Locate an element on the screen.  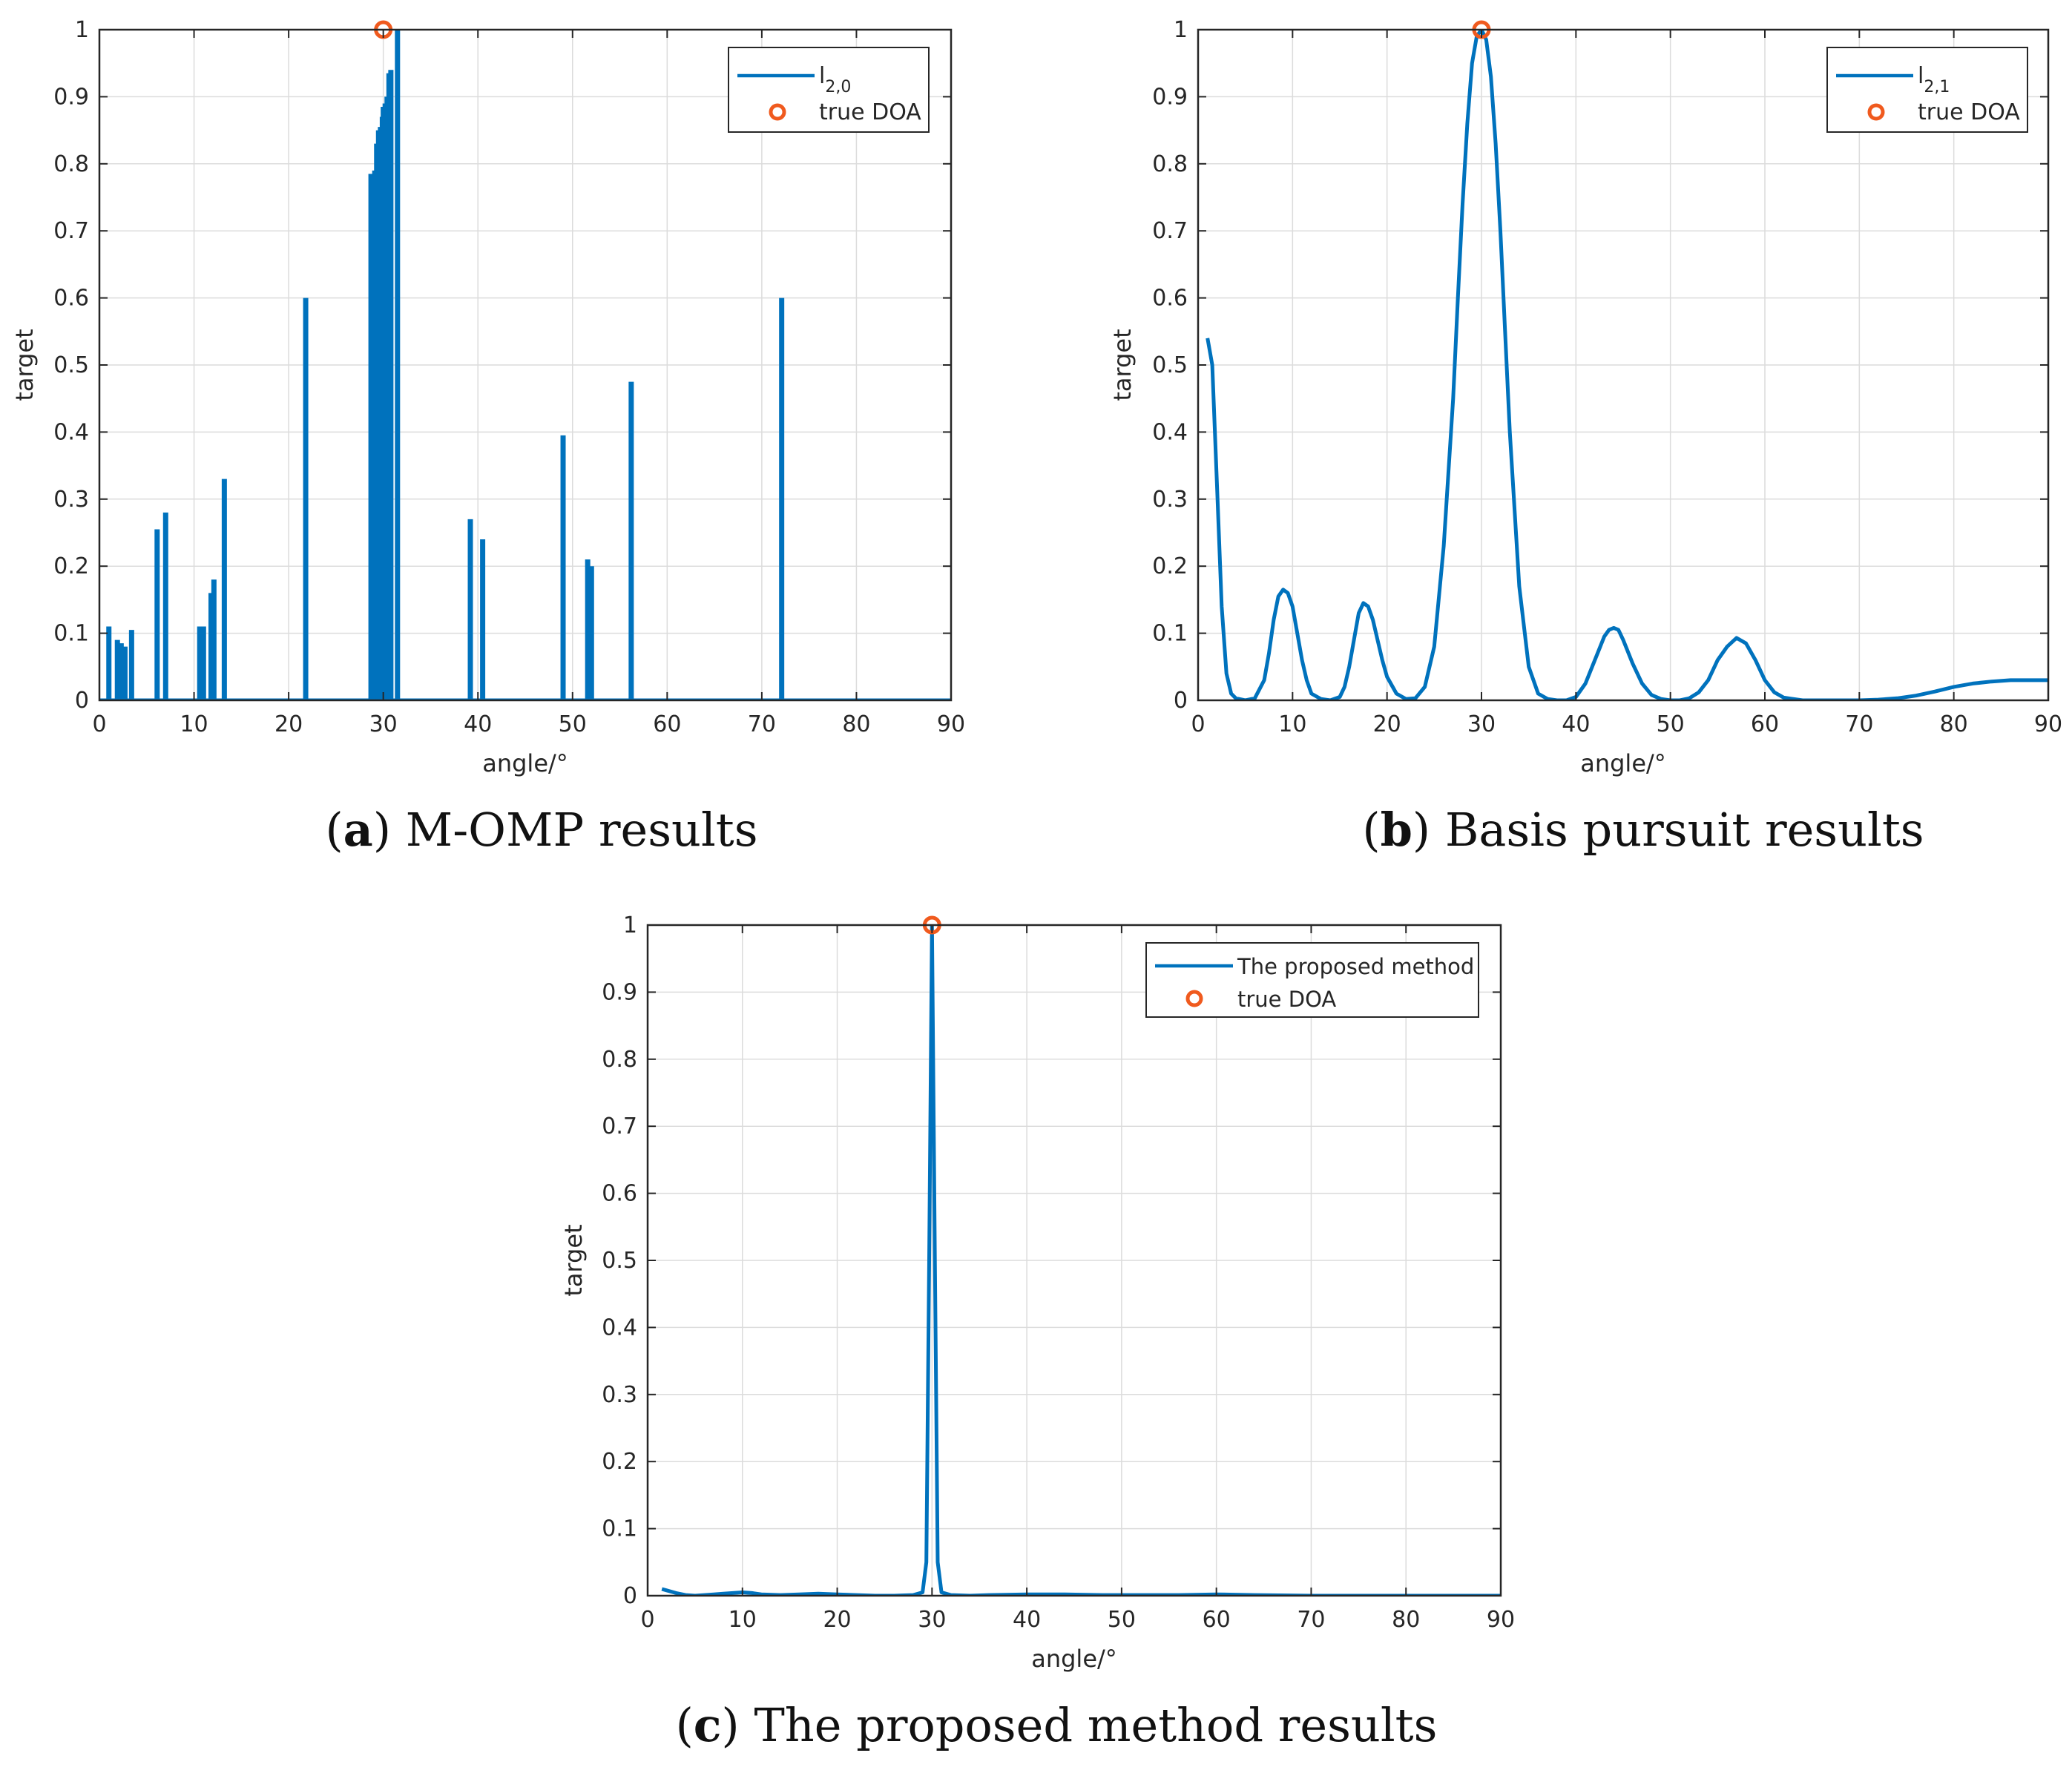
legend-entry-label: l2,1 is located at coordinates (1934, 79).